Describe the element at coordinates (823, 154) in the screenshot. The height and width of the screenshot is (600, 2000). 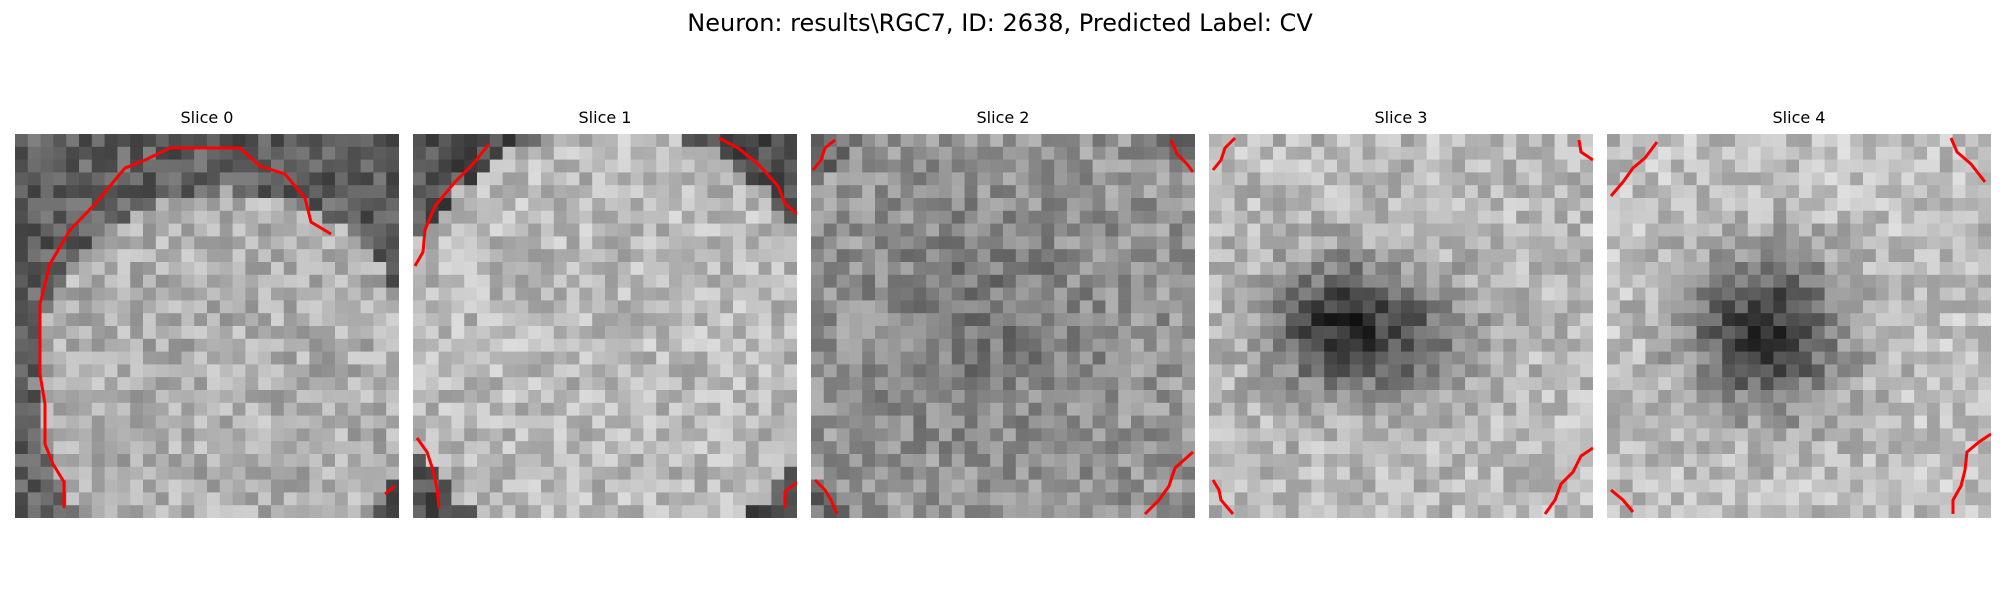
I see `contour-line-2a` at that location.